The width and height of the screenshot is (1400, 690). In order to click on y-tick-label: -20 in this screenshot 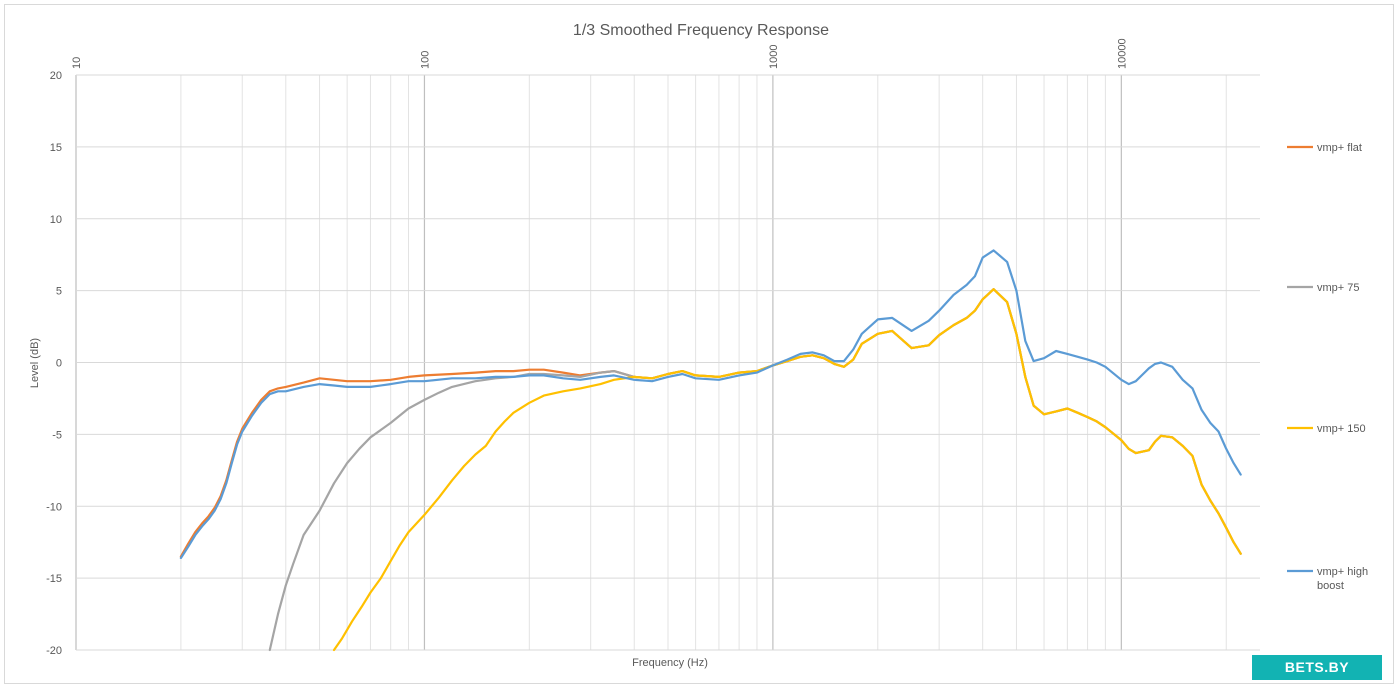, I will do `click(54, 651)`.